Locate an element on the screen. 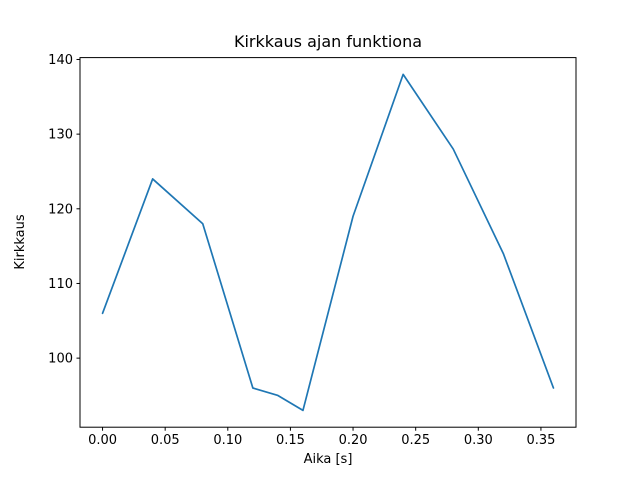  x-tick-label: 0.15 is located at coordinates (290, 440).